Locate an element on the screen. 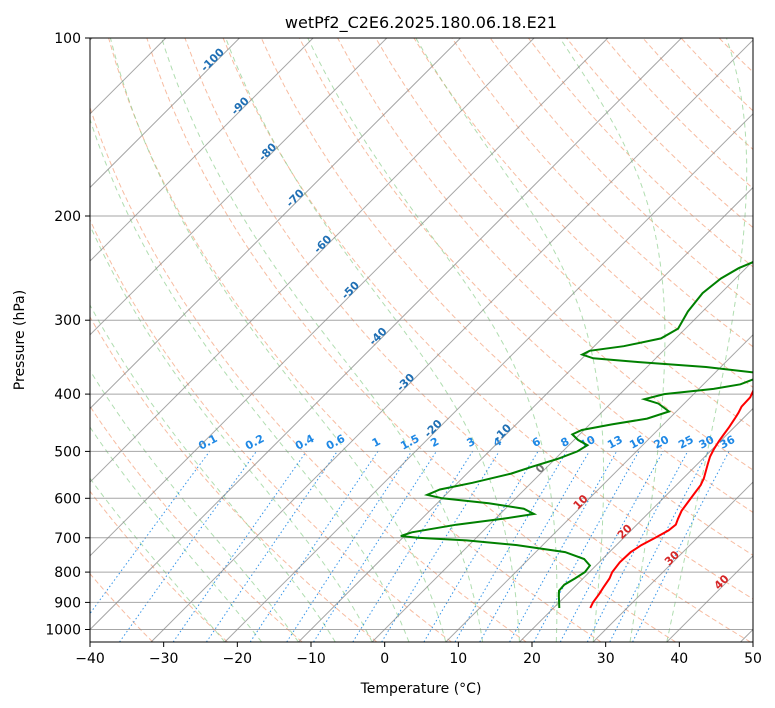 The height and width of the screenshot is (708, 775). x-tick-label: 40 is located at coordinates (679, 659).